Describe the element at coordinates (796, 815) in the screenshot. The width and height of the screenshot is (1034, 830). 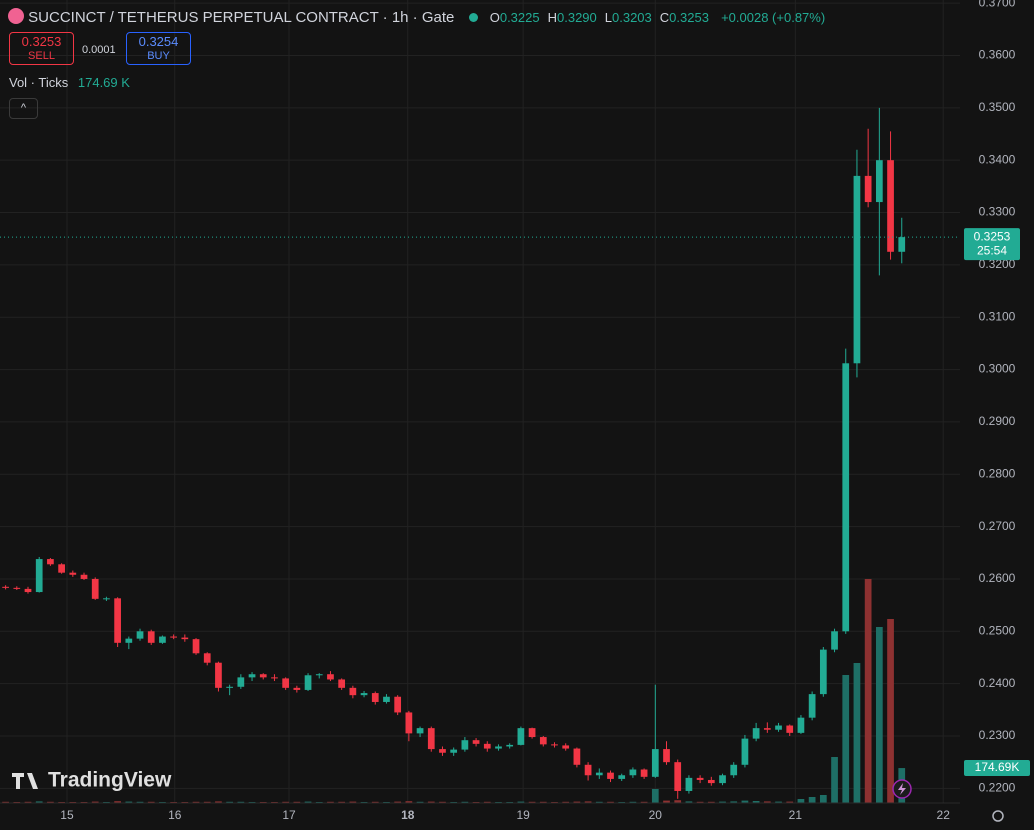
I see `x-tick-label: 21` at that location.